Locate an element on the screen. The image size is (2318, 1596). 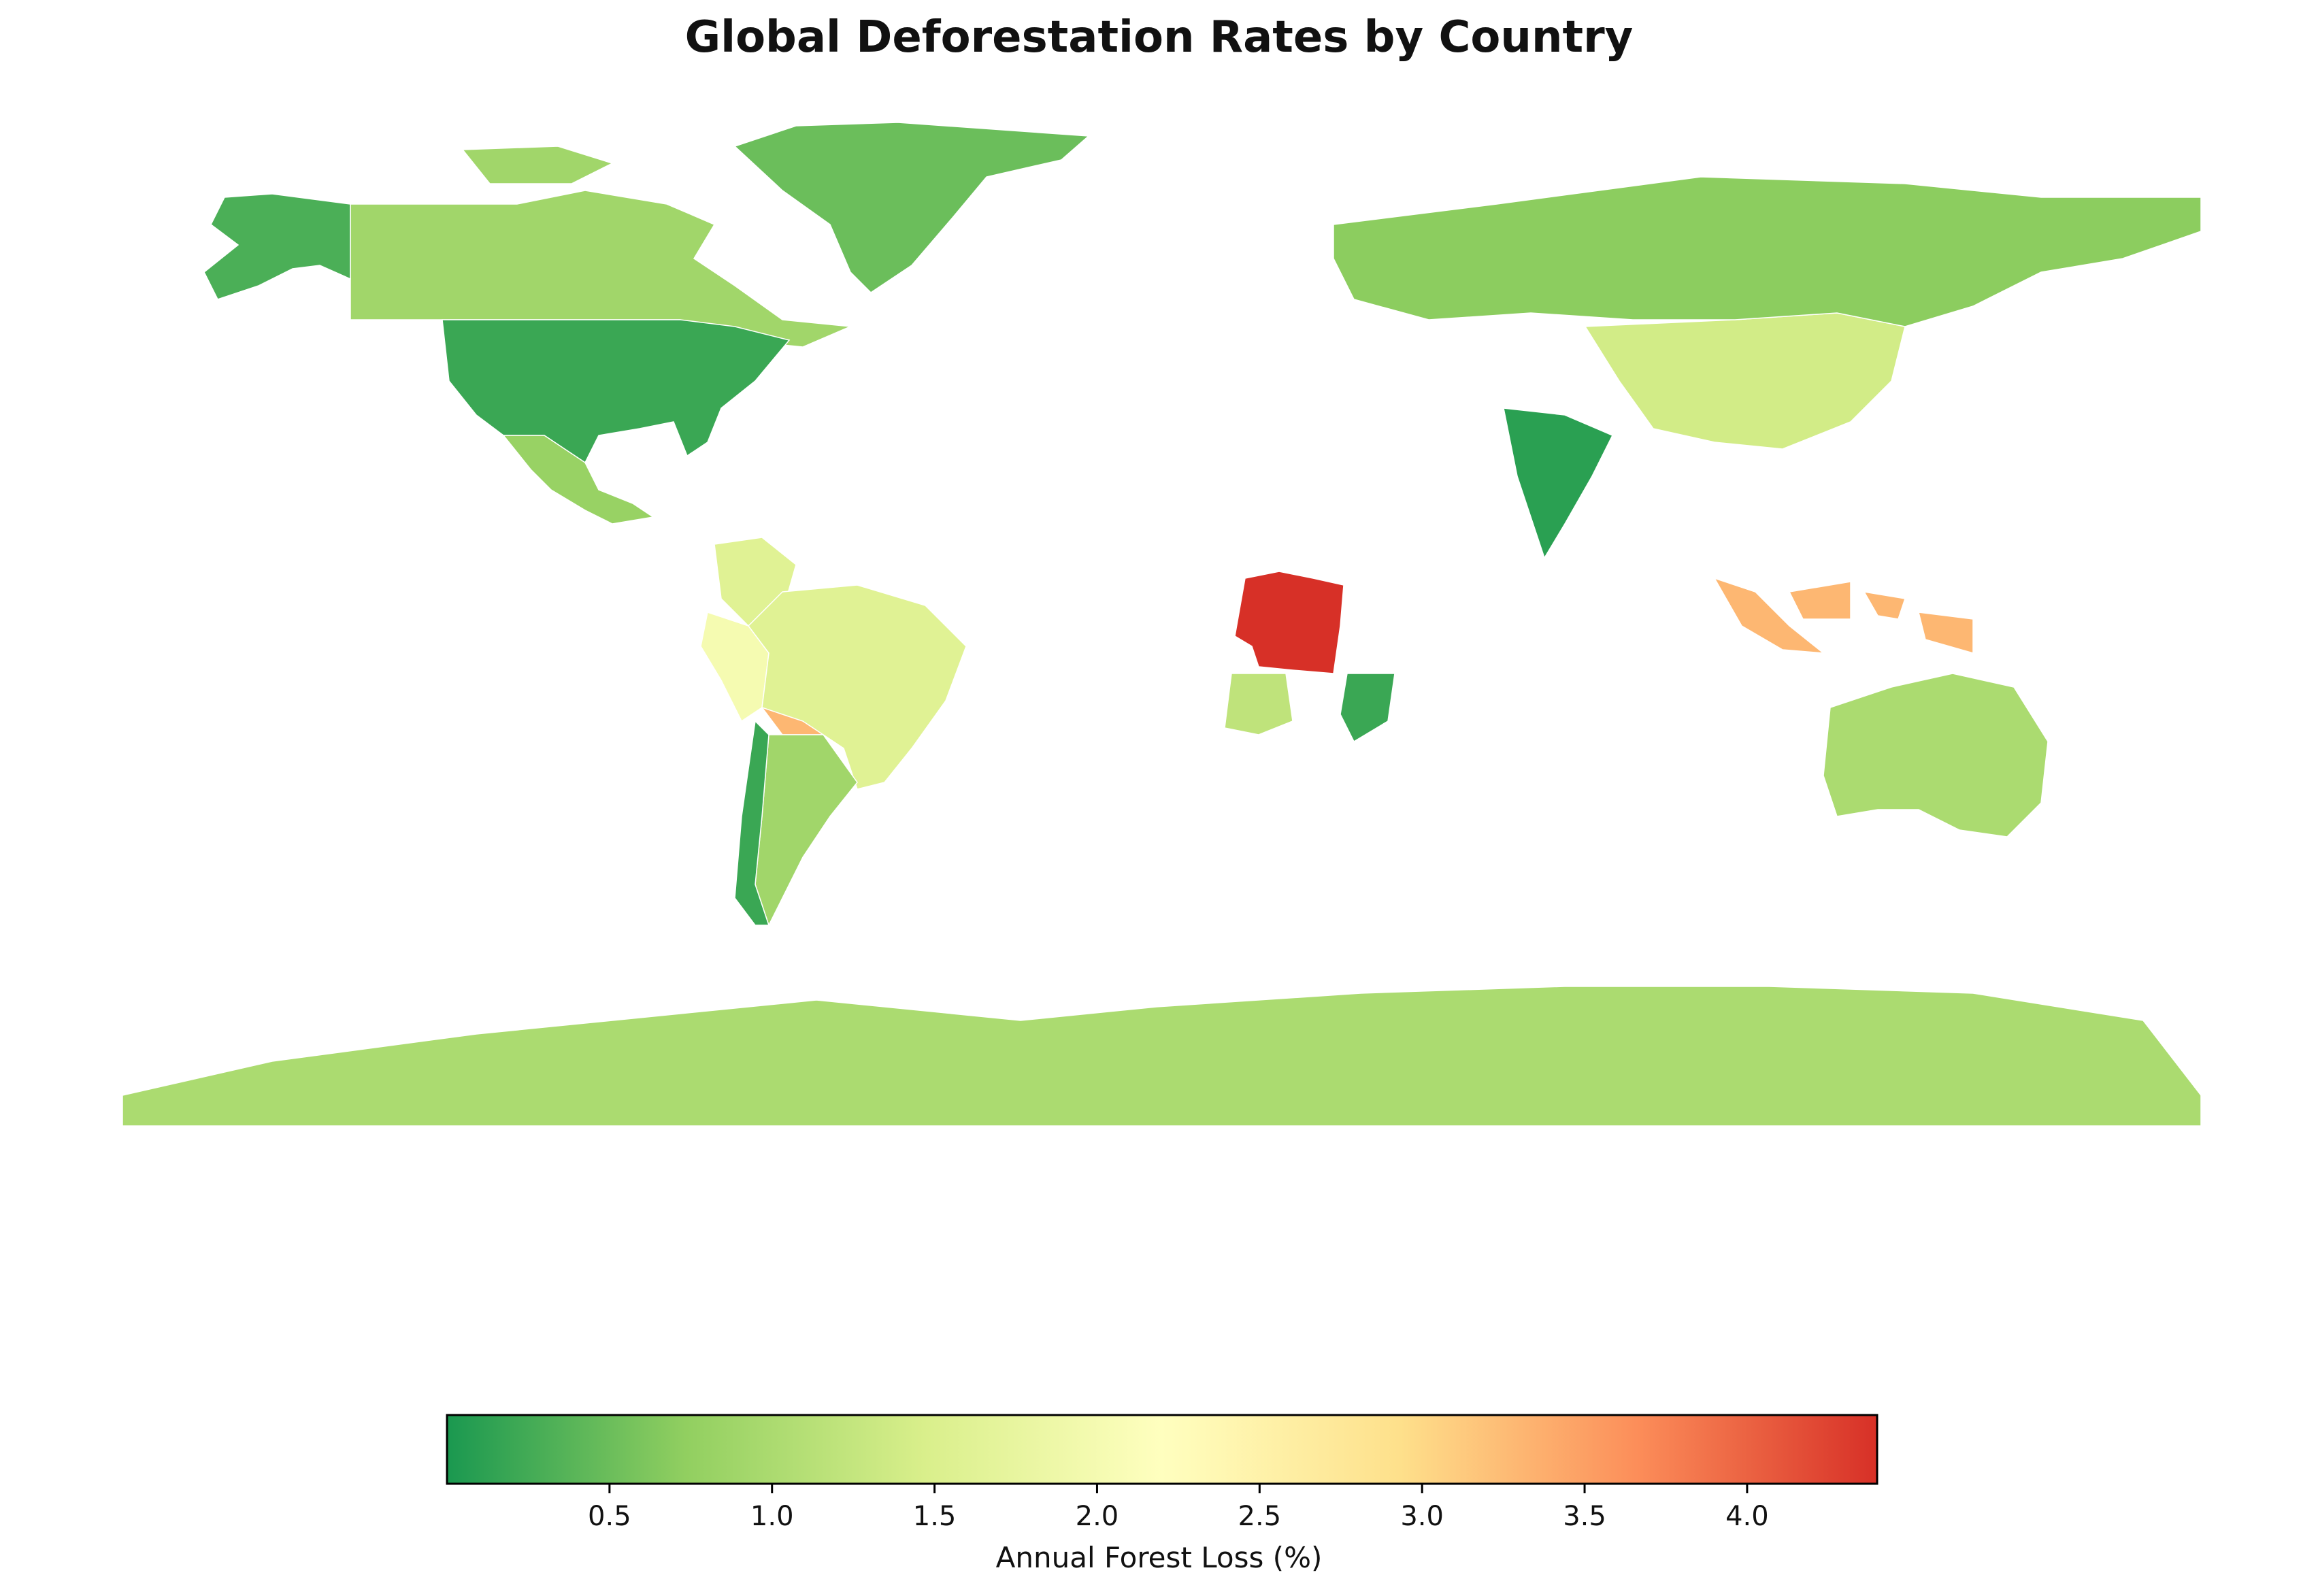
region-india is located at coordinates (1558, 484).